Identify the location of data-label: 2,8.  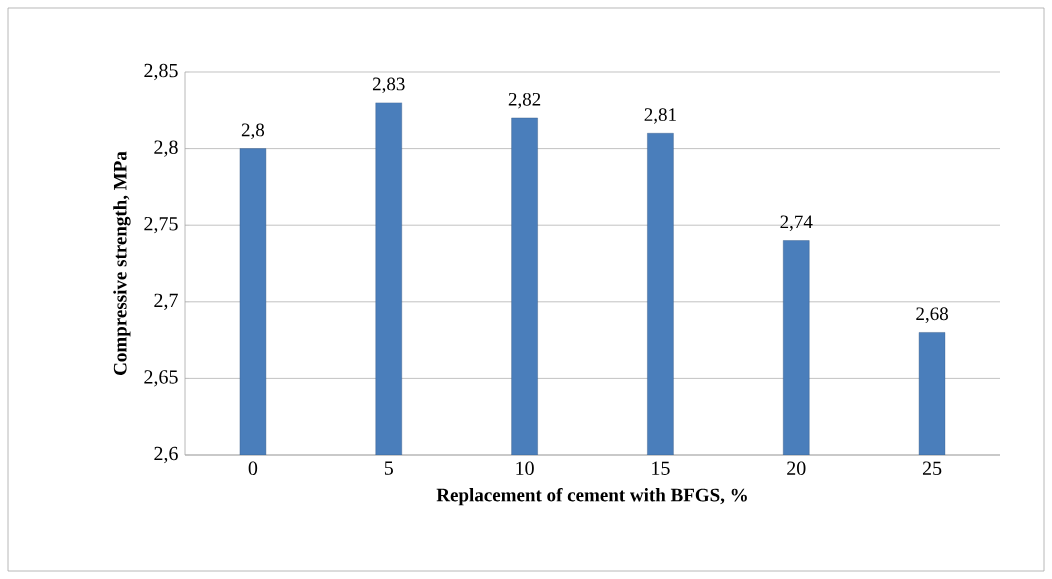
(253, 131).